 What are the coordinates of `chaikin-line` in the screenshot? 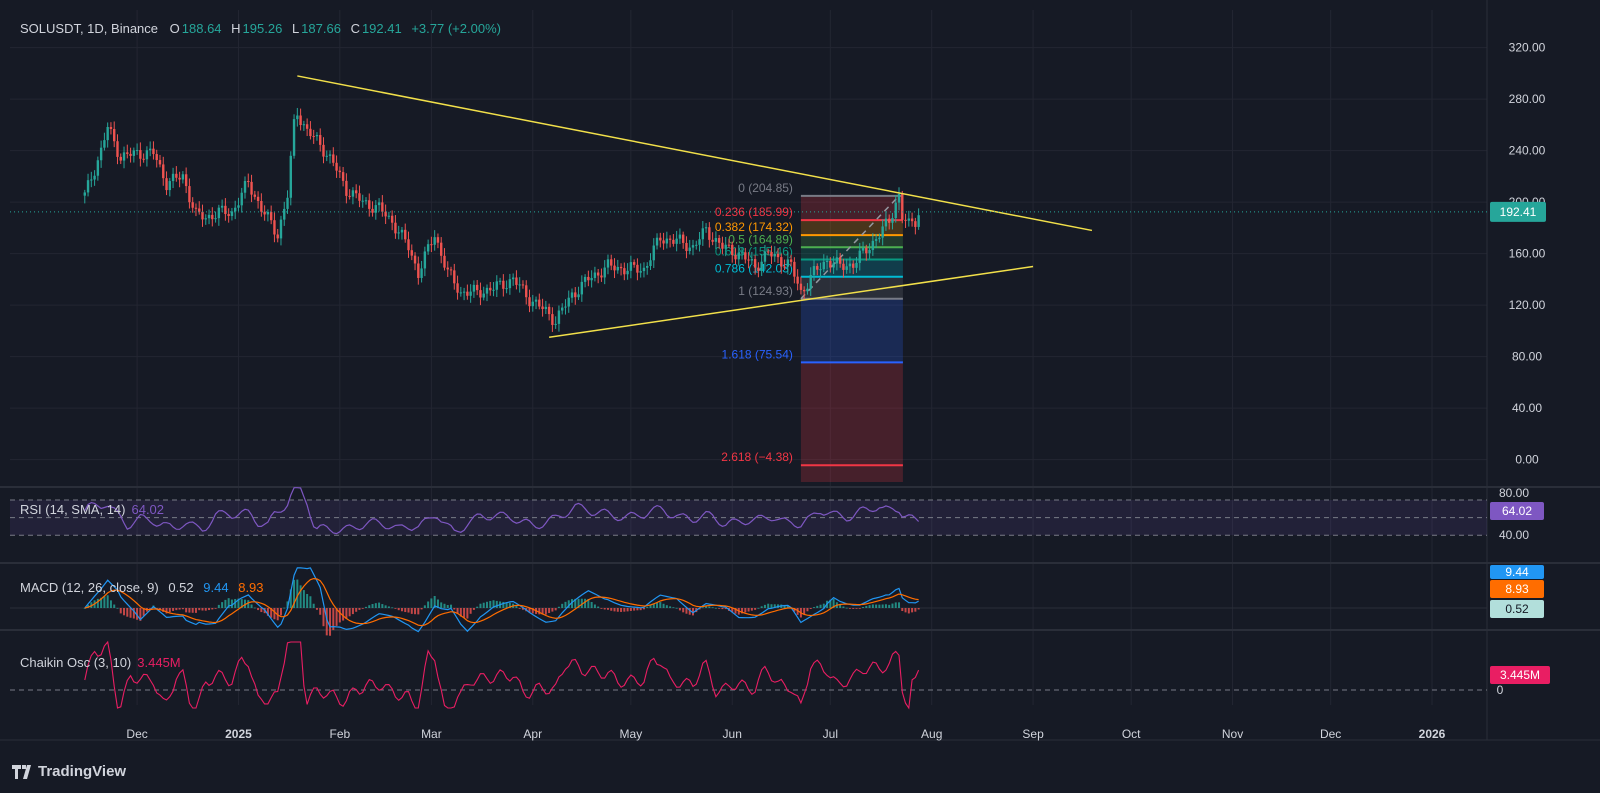 It's located at (502, 675).